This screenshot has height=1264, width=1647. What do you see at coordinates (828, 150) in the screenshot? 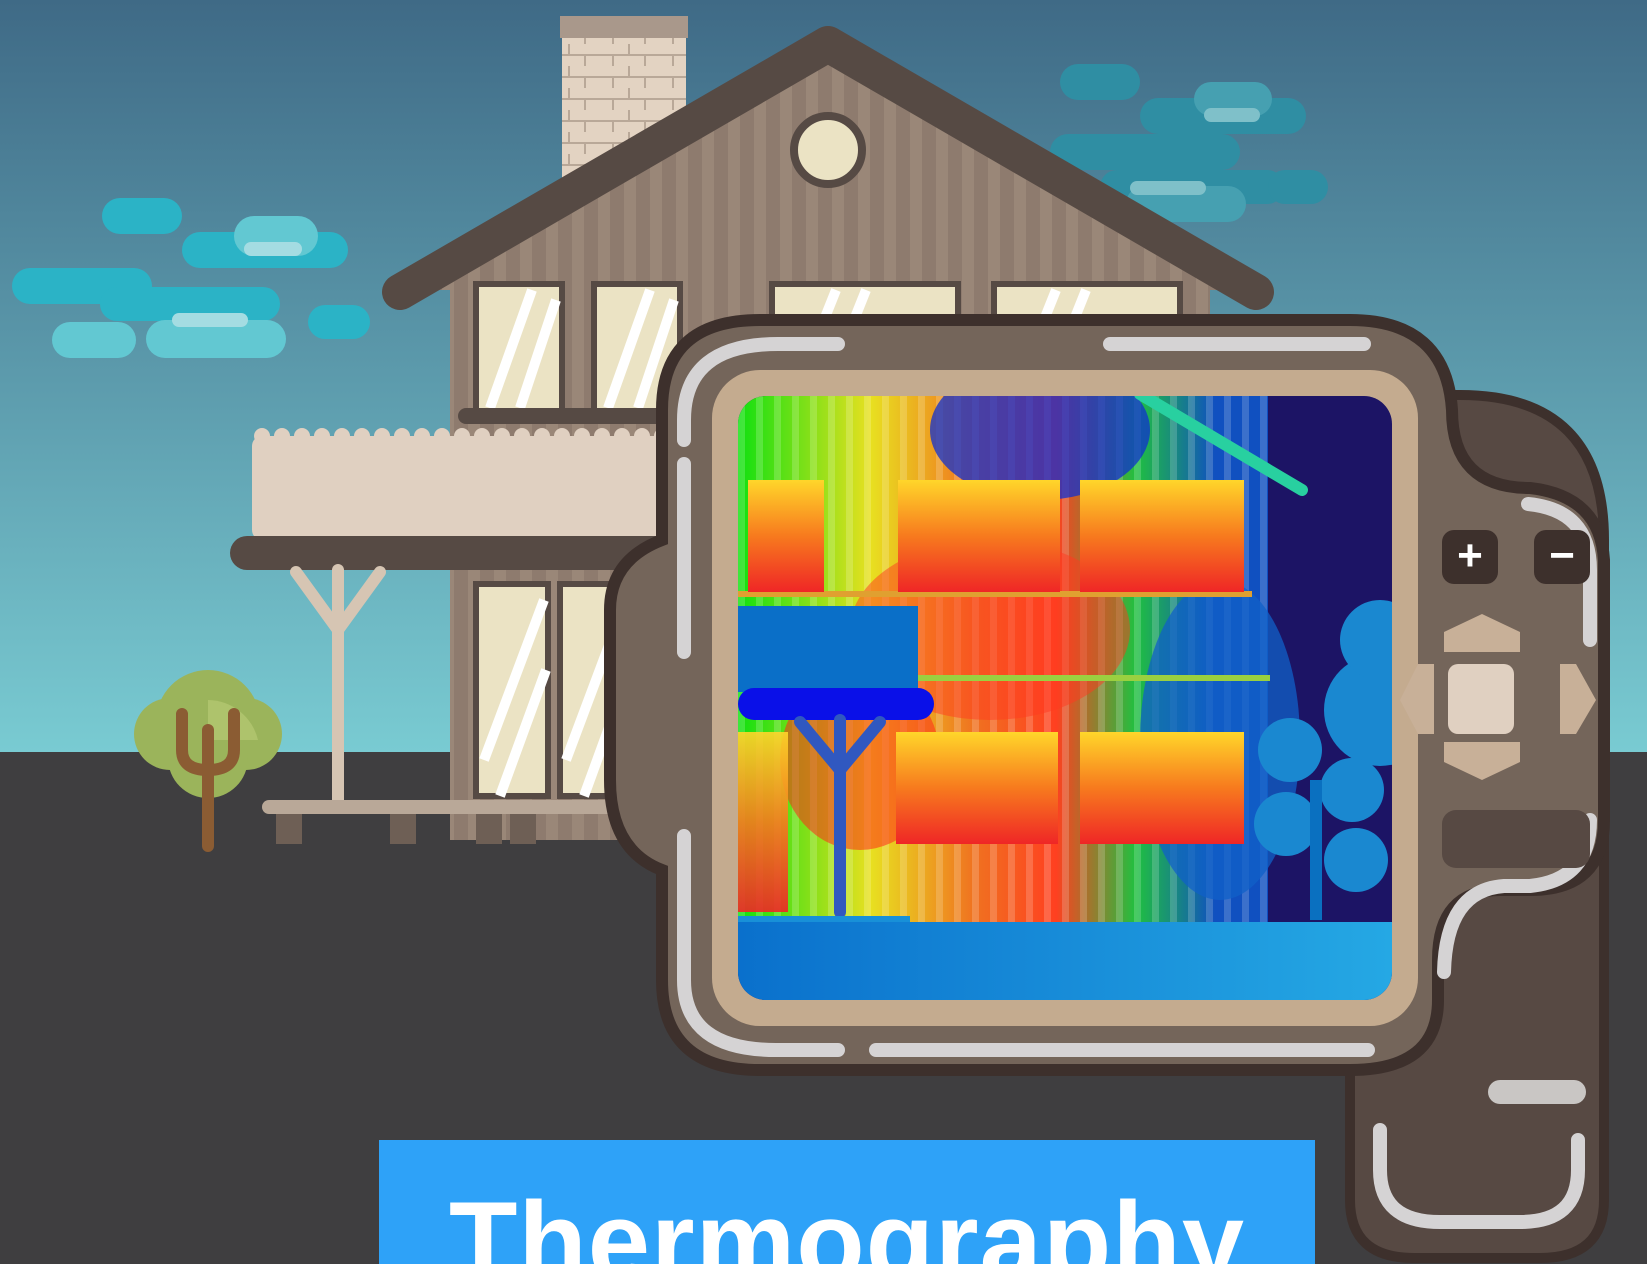
I see `attic-window` at bounding box center [828, 150].